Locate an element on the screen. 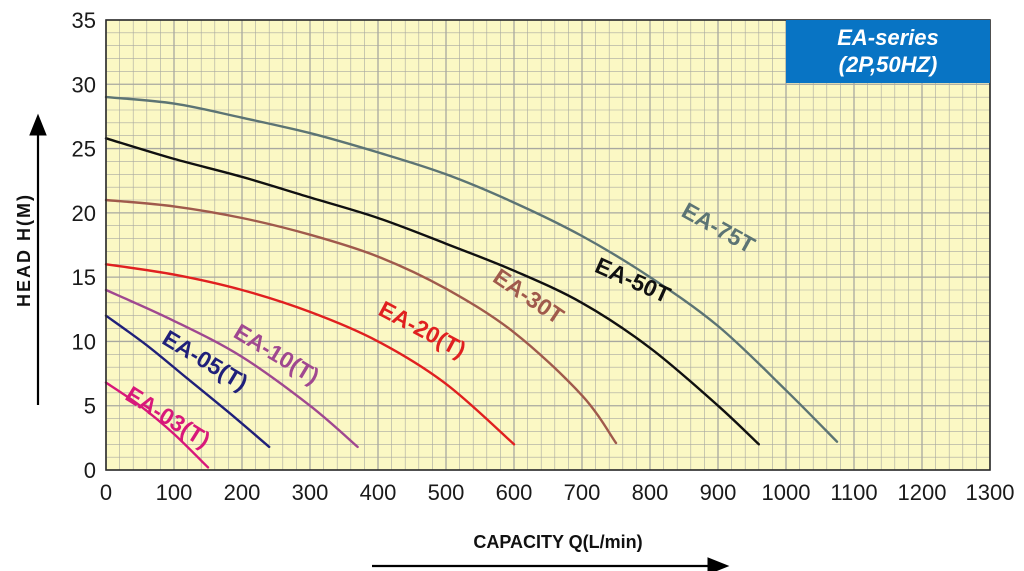 Image resolution: width=1024 pixels, height=571 pixels. x-tick-label: 700 is located at coordinates (582, 492).